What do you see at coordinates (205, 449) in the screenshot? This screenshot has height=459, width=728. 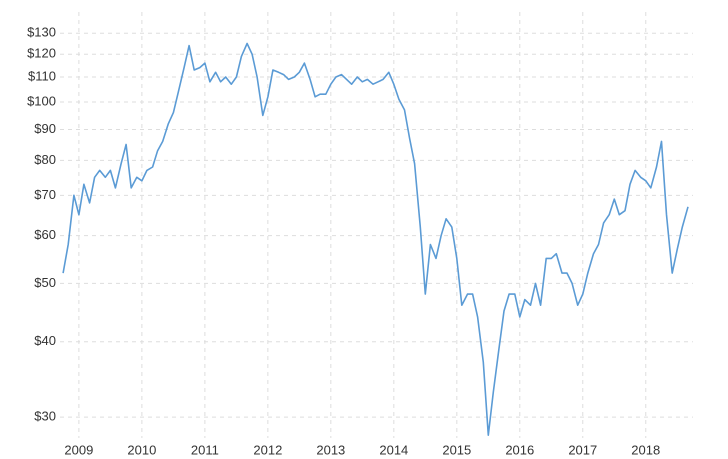 I see `x-tick-label: 2011` at bounding box center [205, 449].